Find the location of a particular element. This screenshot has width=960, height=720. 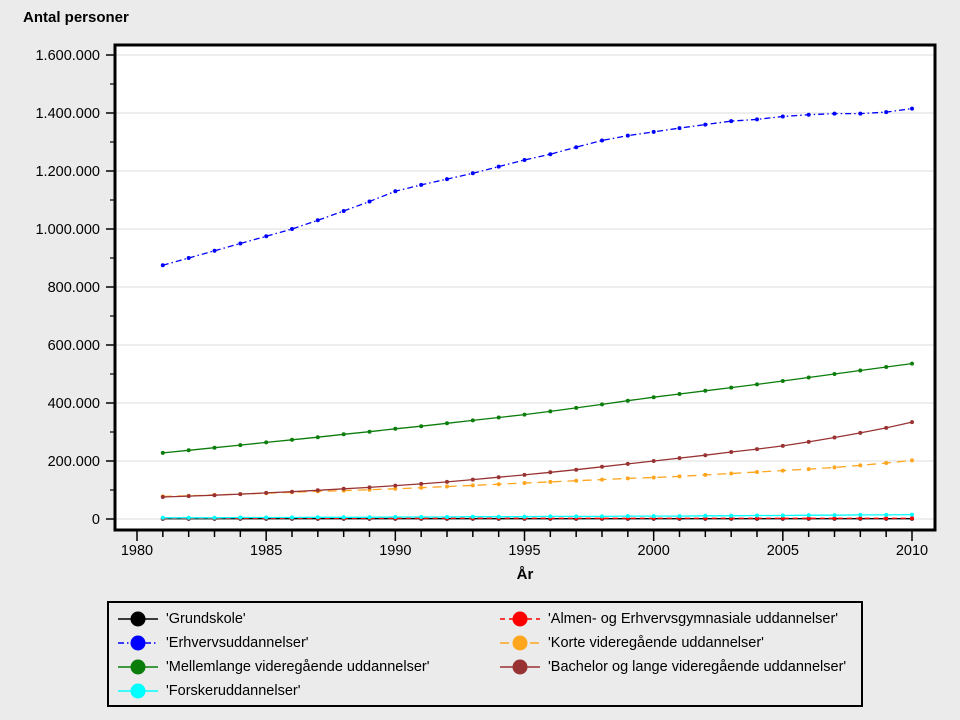

x-axis-label: År is located at coordinates (525, 574).